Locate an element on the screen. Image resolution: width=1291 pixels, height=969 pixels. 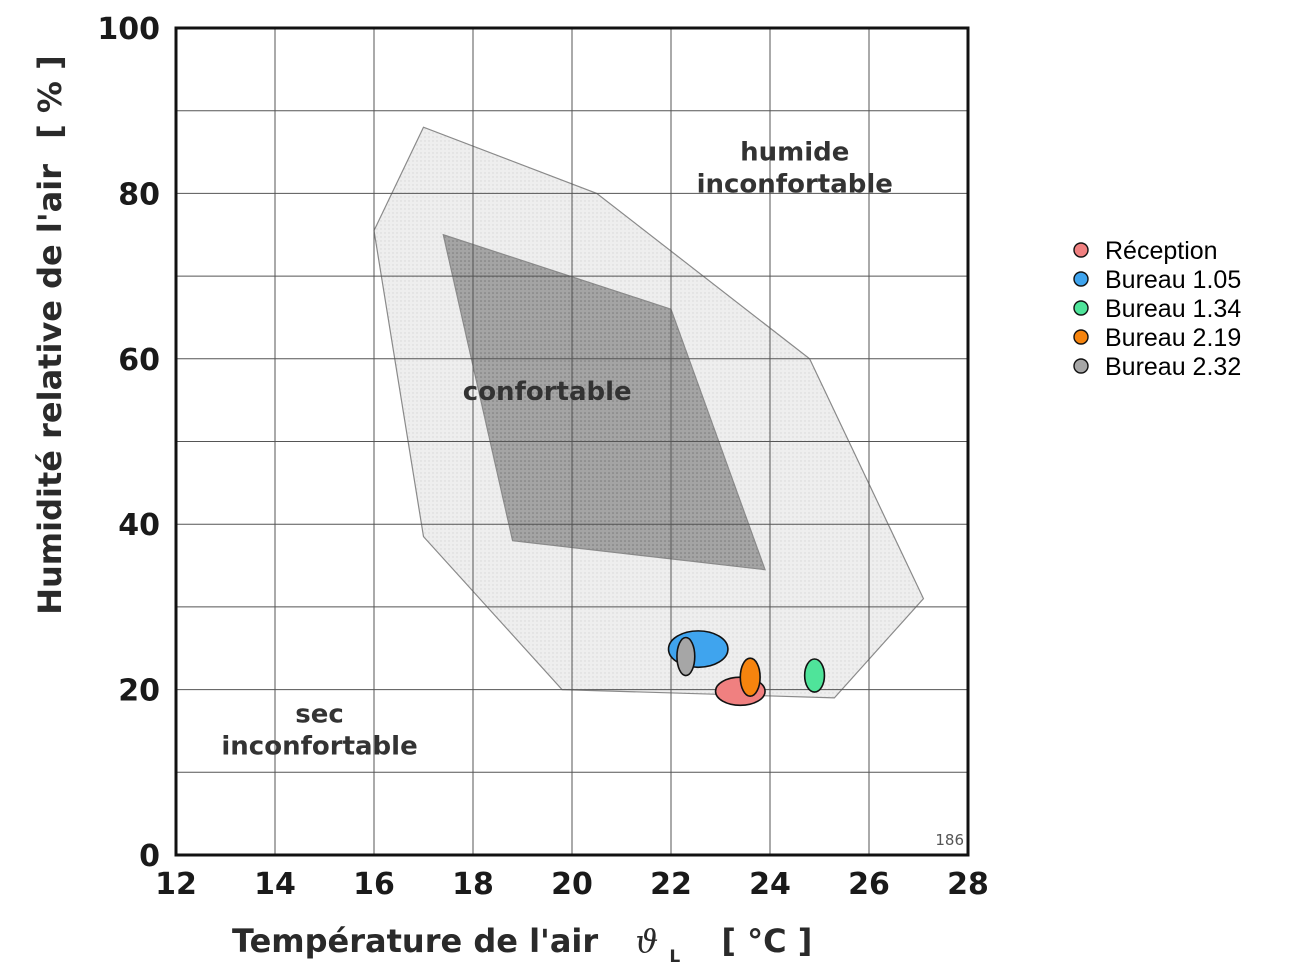
y-tick-label: 20 is located at coordinates (139, 691).